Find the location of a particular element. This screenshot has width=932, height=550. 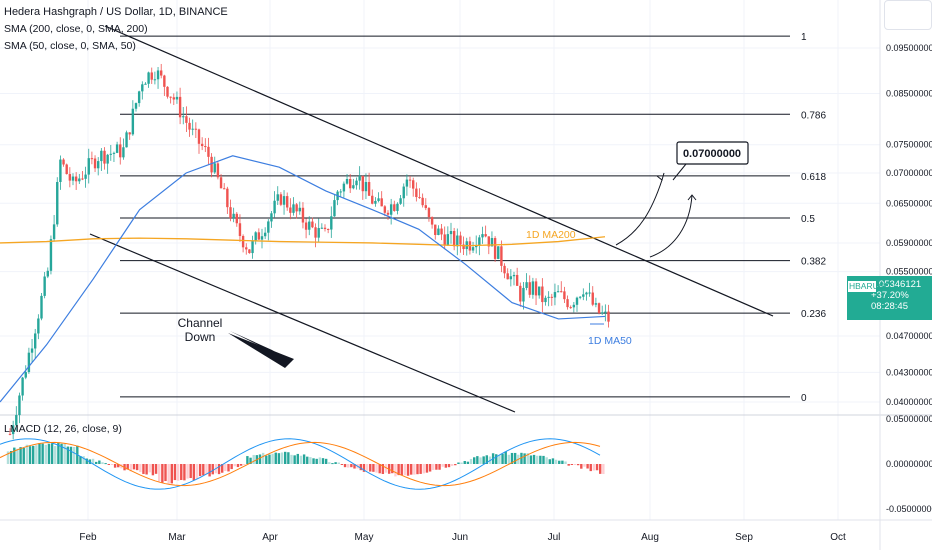

price-tick-4: 0.06500000 is located at coordinates (909, 203).